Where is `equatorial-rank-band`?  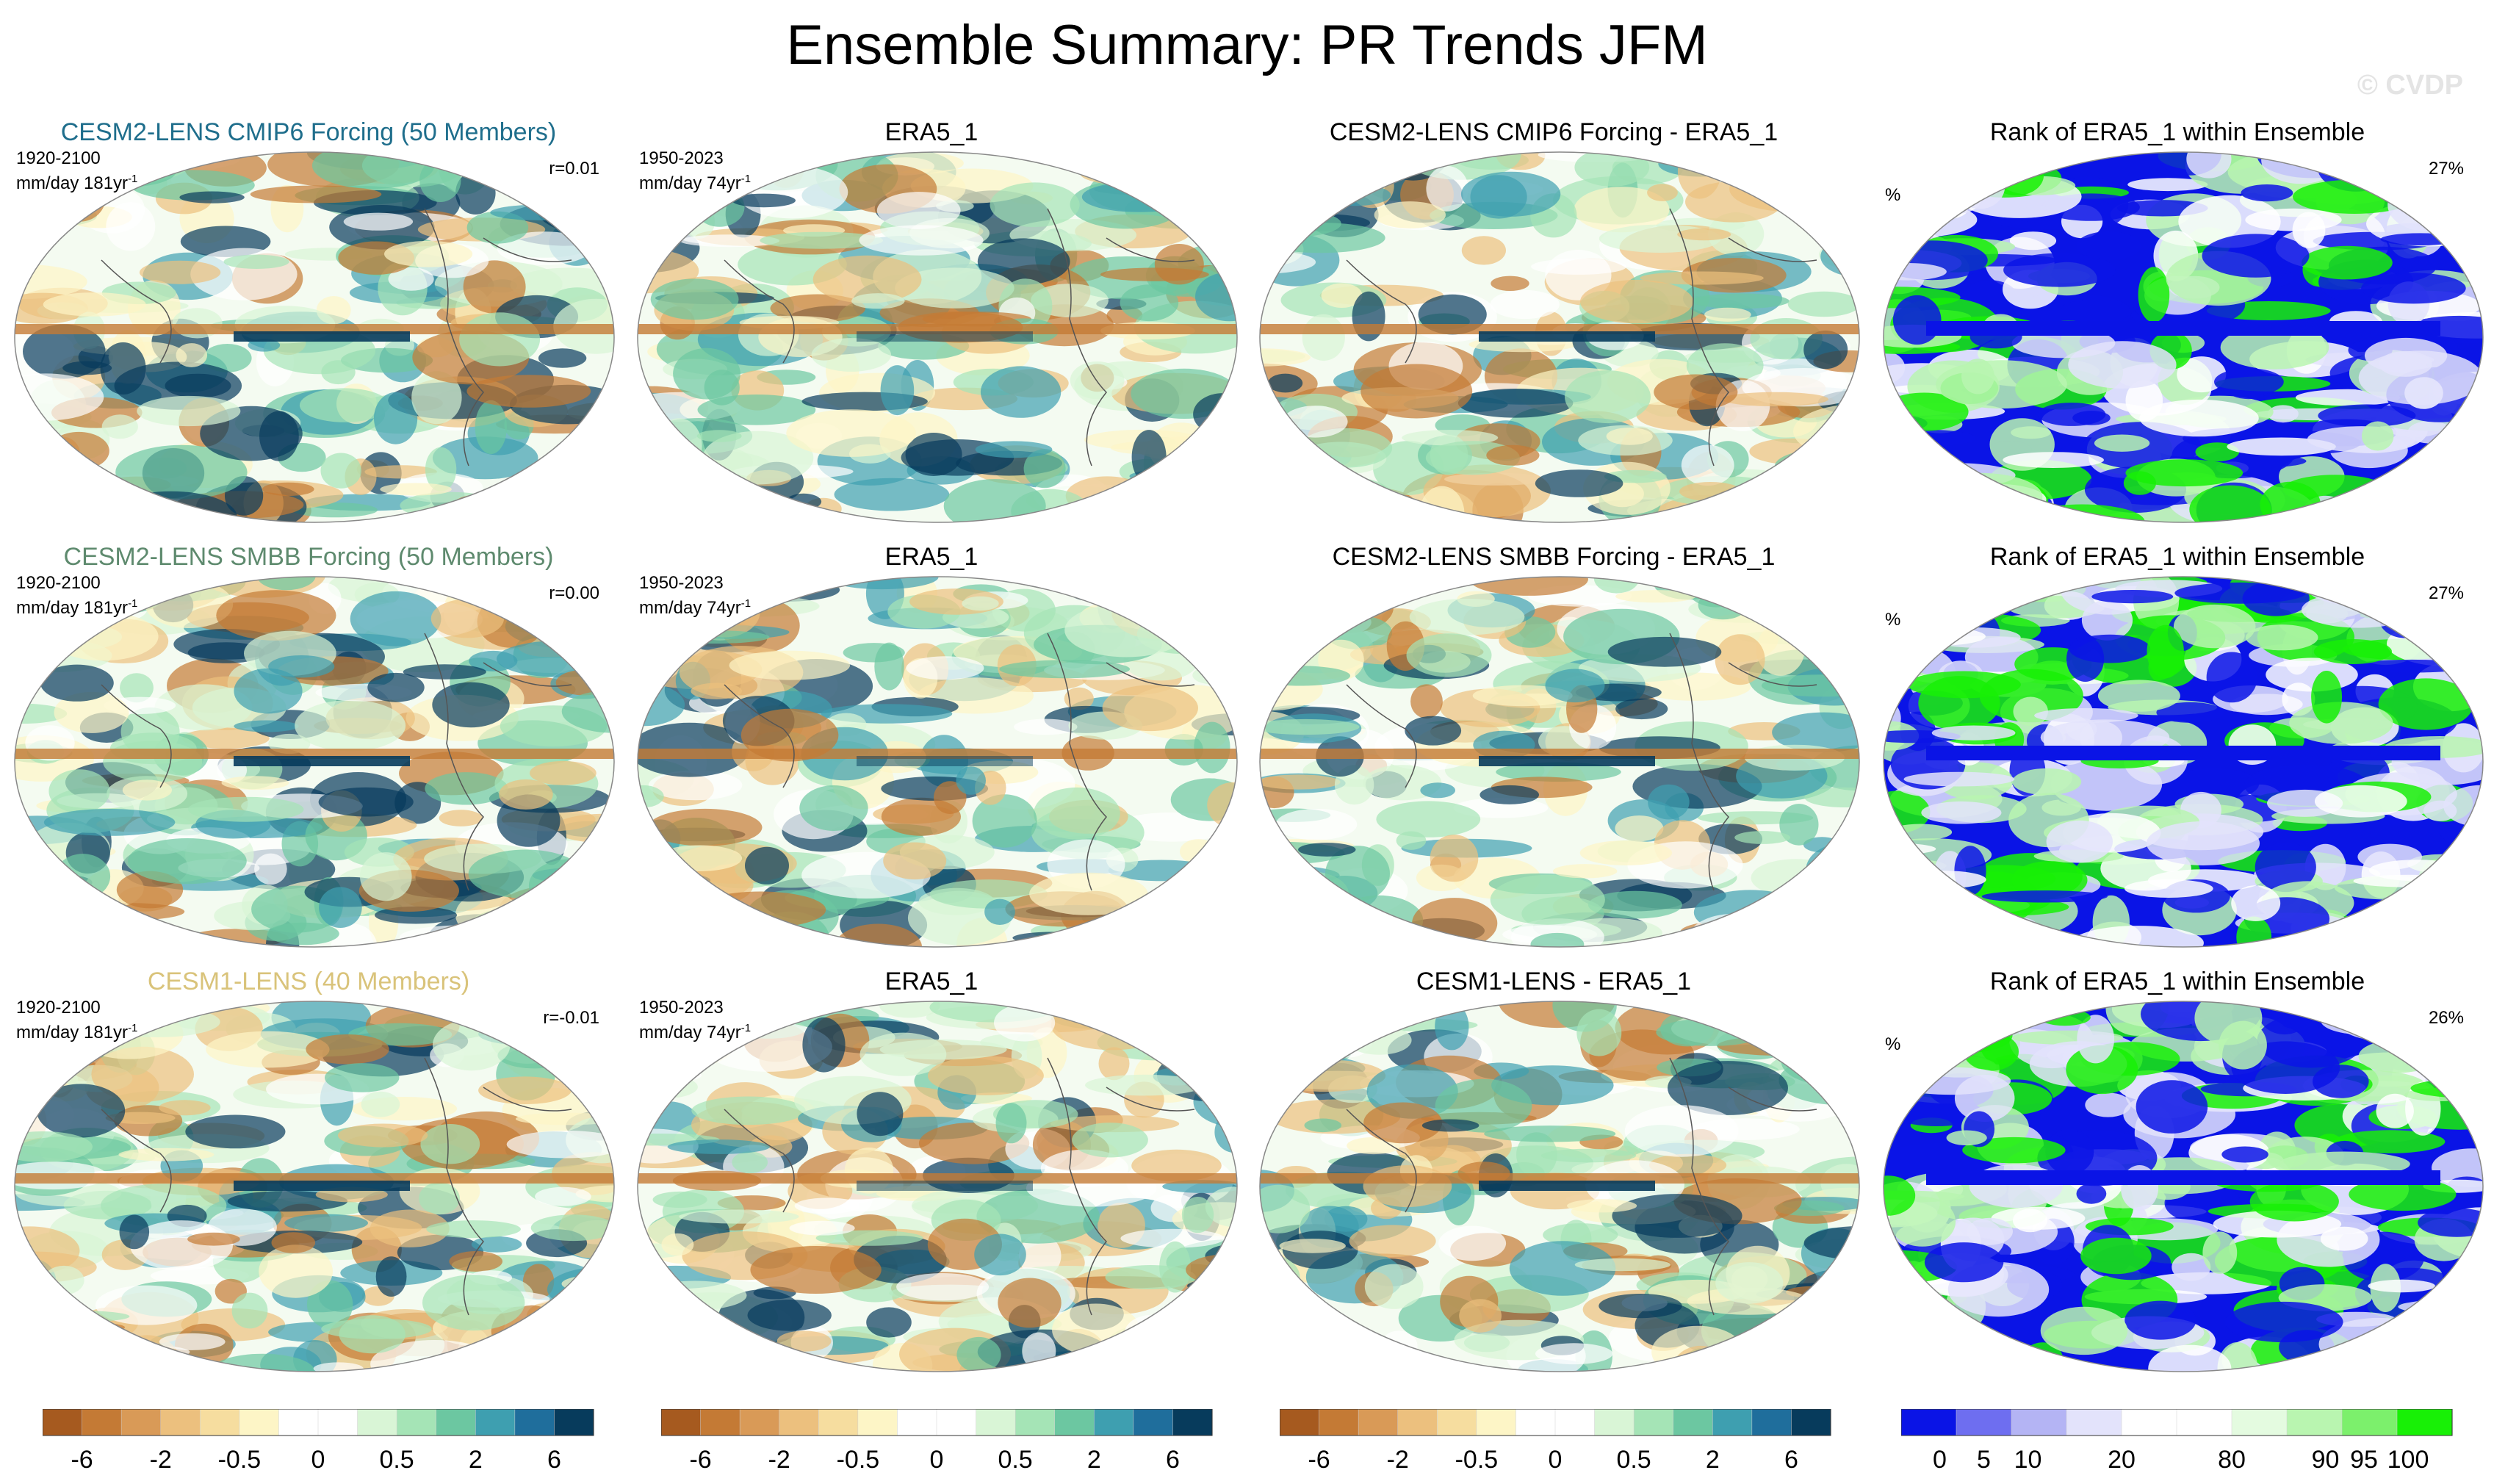
equatorial-rank-band is located at coordinates (2183, 328).